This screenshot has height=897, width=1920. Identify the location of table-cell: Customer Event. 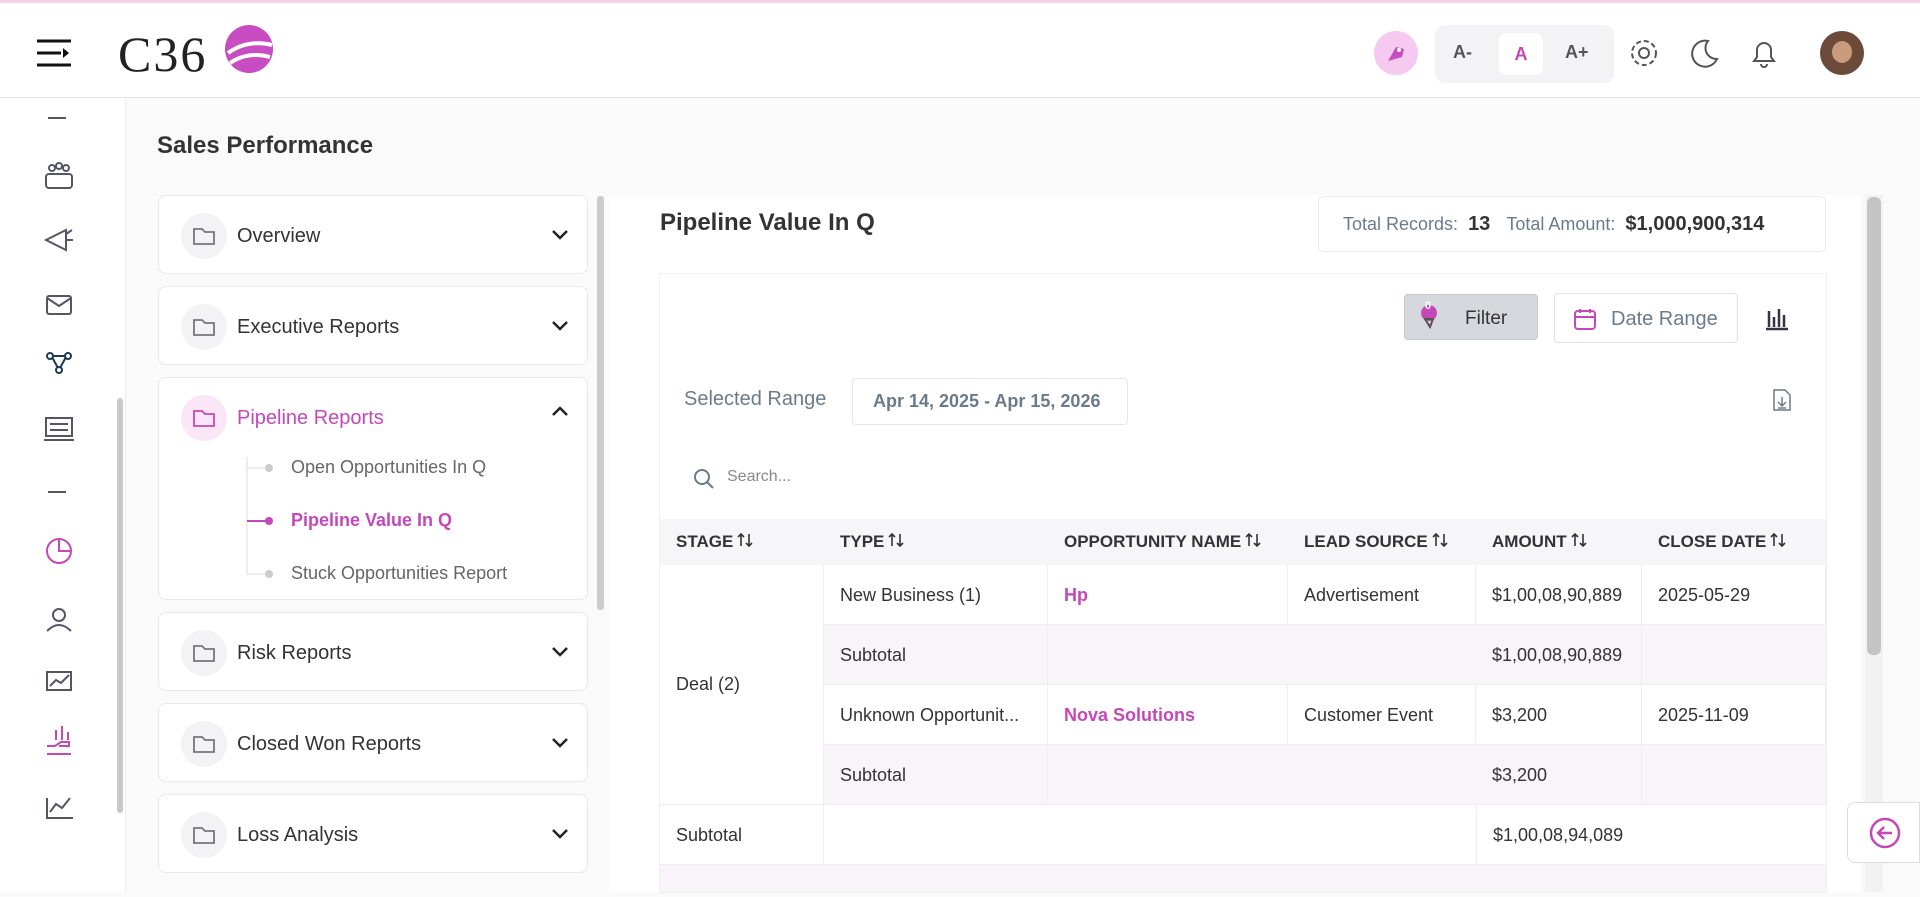
(1382, 715).